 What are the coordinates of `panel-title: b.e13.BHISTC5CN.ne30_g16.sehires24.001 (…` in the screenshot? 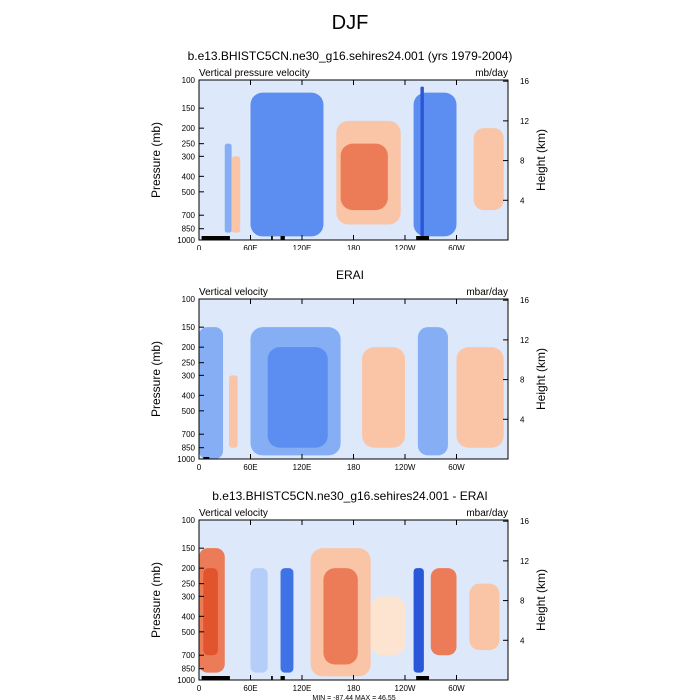 It's located at (350, 56).